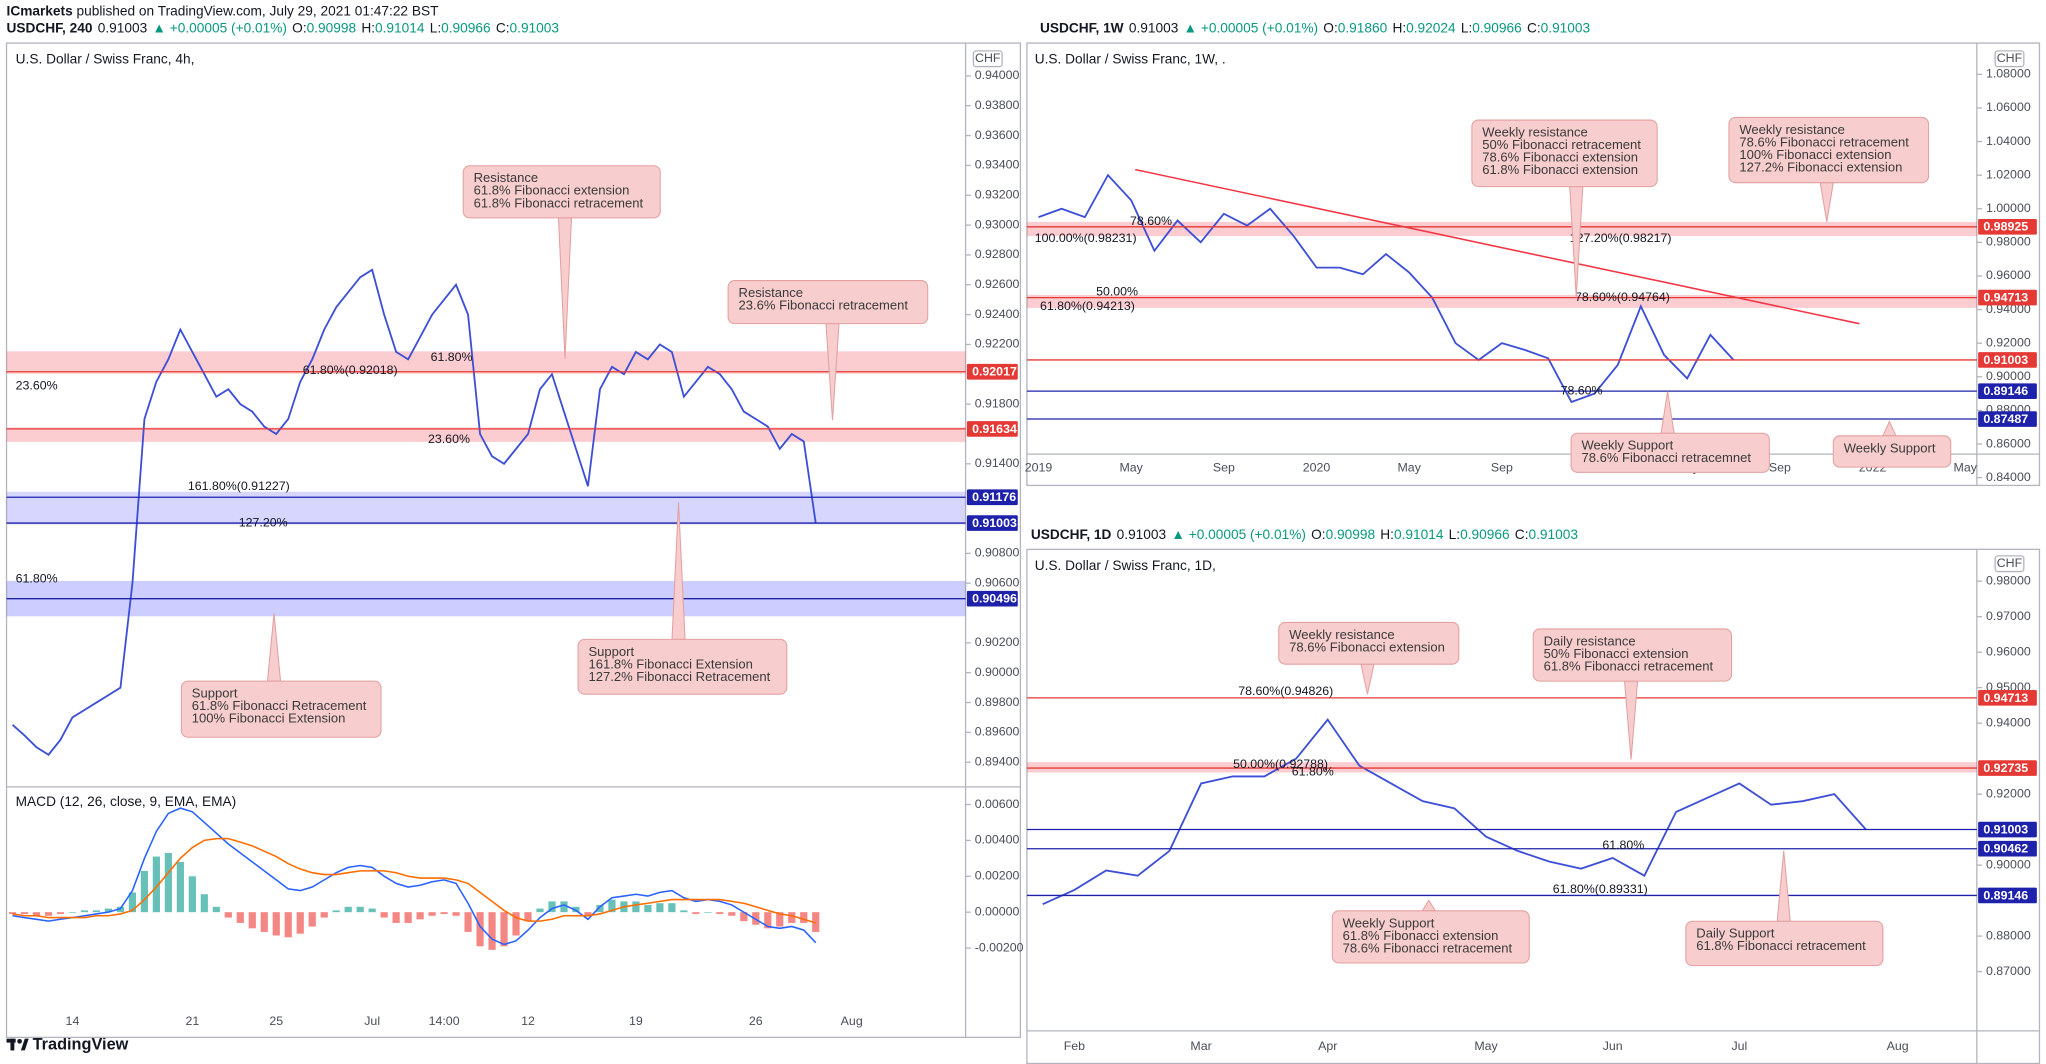 Image resolution: width=2046 pixels, height=1064 pixels. Describe the element at coordinates (2008, 793) in the screenshot. I see `y-tick-label: 0.92000` at that location.